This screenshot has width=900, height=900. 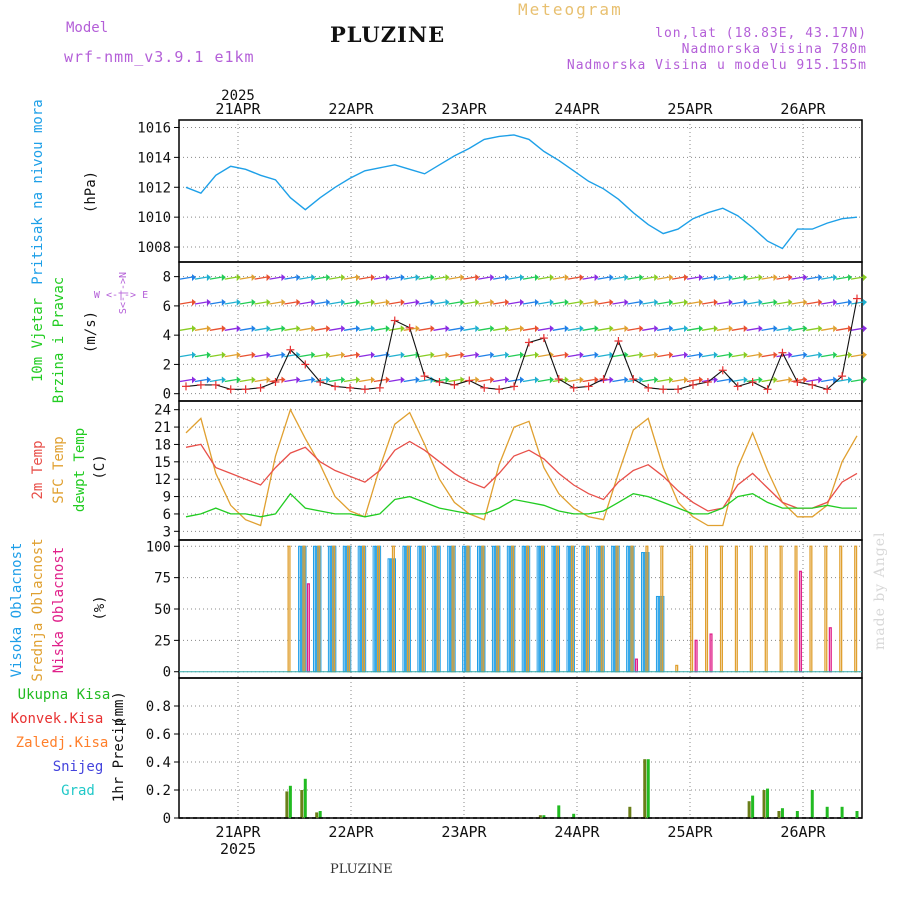 What do you see at coordinates (504, 752) in the screenshot?
I see `precip-panel: 0 0.2 0.4 0.6 0.8` at bounding box center [504, 752].